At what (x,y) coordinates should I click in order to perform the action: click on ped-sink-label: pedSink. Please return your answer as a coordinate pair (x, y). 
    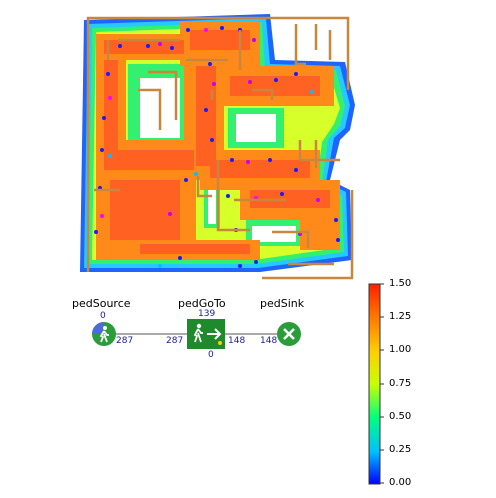
    Looking at the image, I should click on (282, 303).